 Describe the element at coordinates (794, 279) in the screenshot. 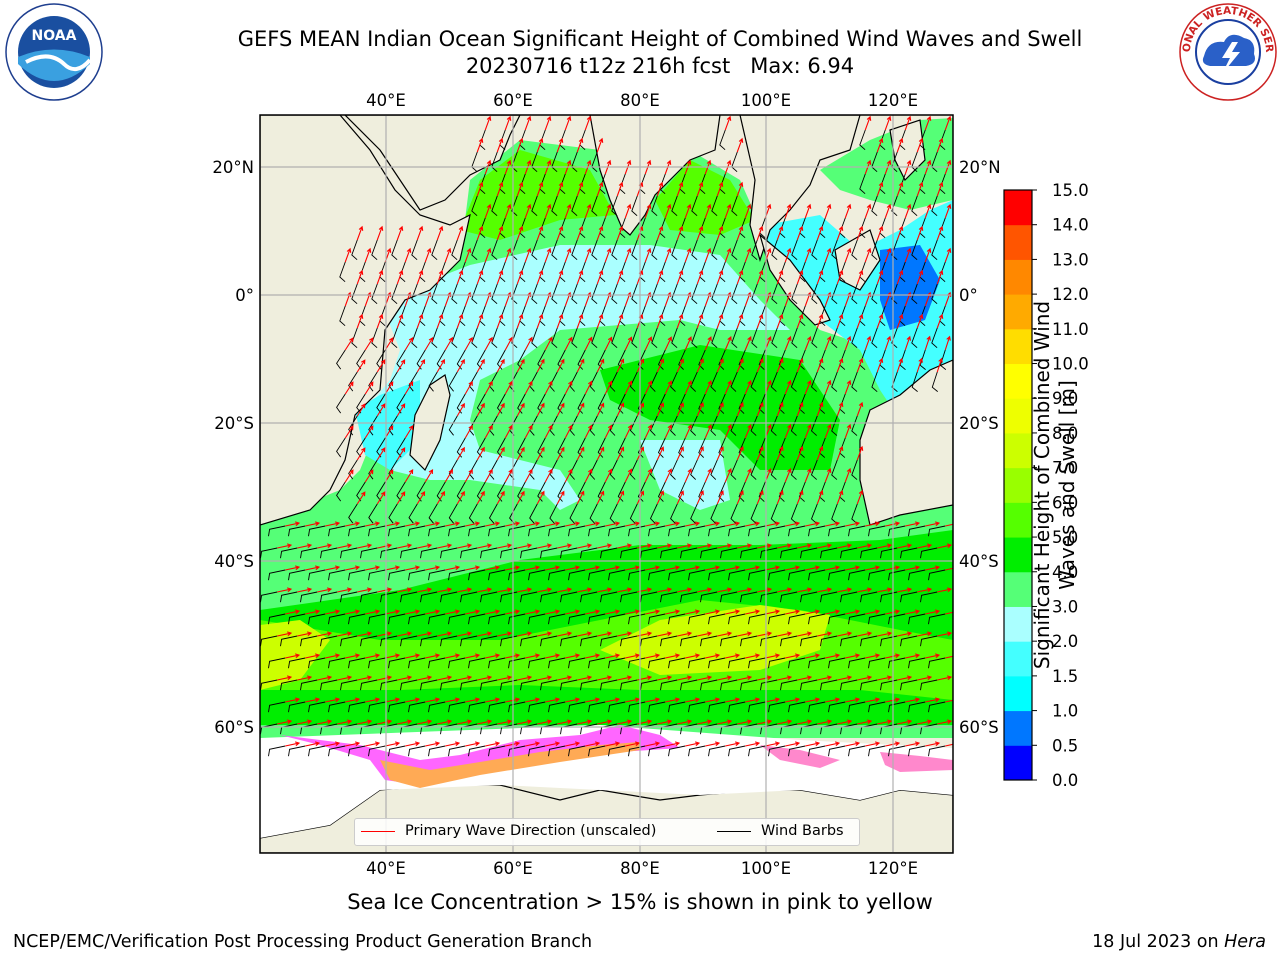

I see `sumatra-land` at that location.